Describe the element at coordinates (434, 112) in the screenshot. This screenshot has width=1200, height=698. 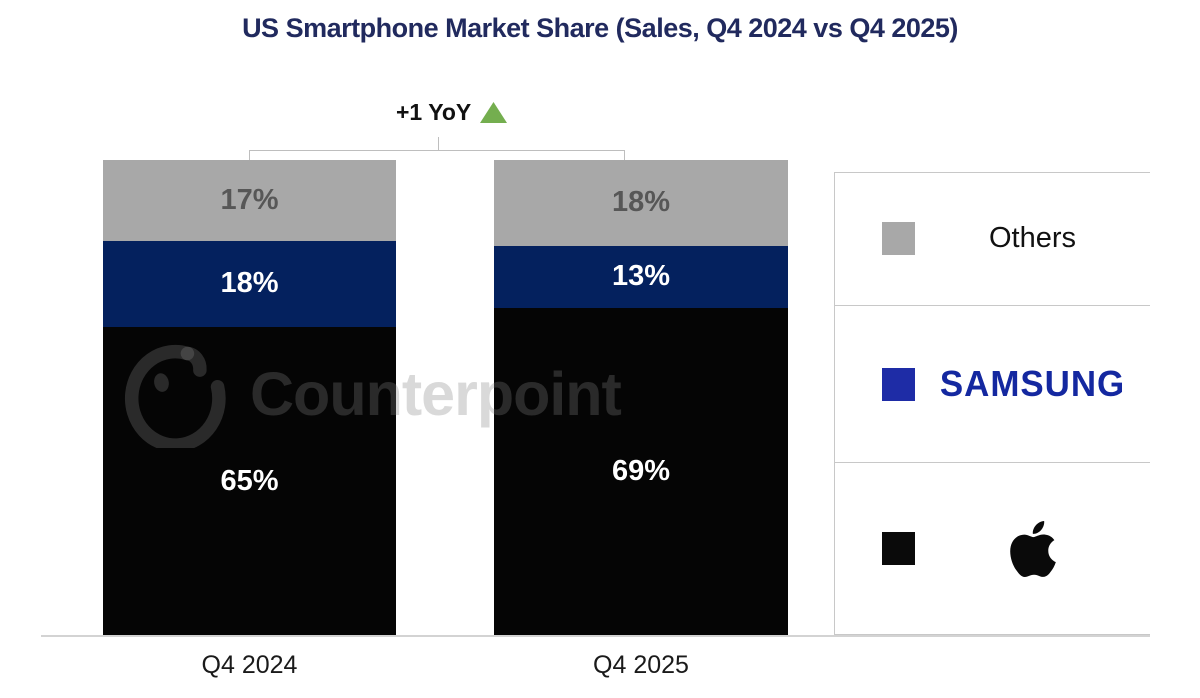
I see `yoy-label: +1 YoY` at that location.